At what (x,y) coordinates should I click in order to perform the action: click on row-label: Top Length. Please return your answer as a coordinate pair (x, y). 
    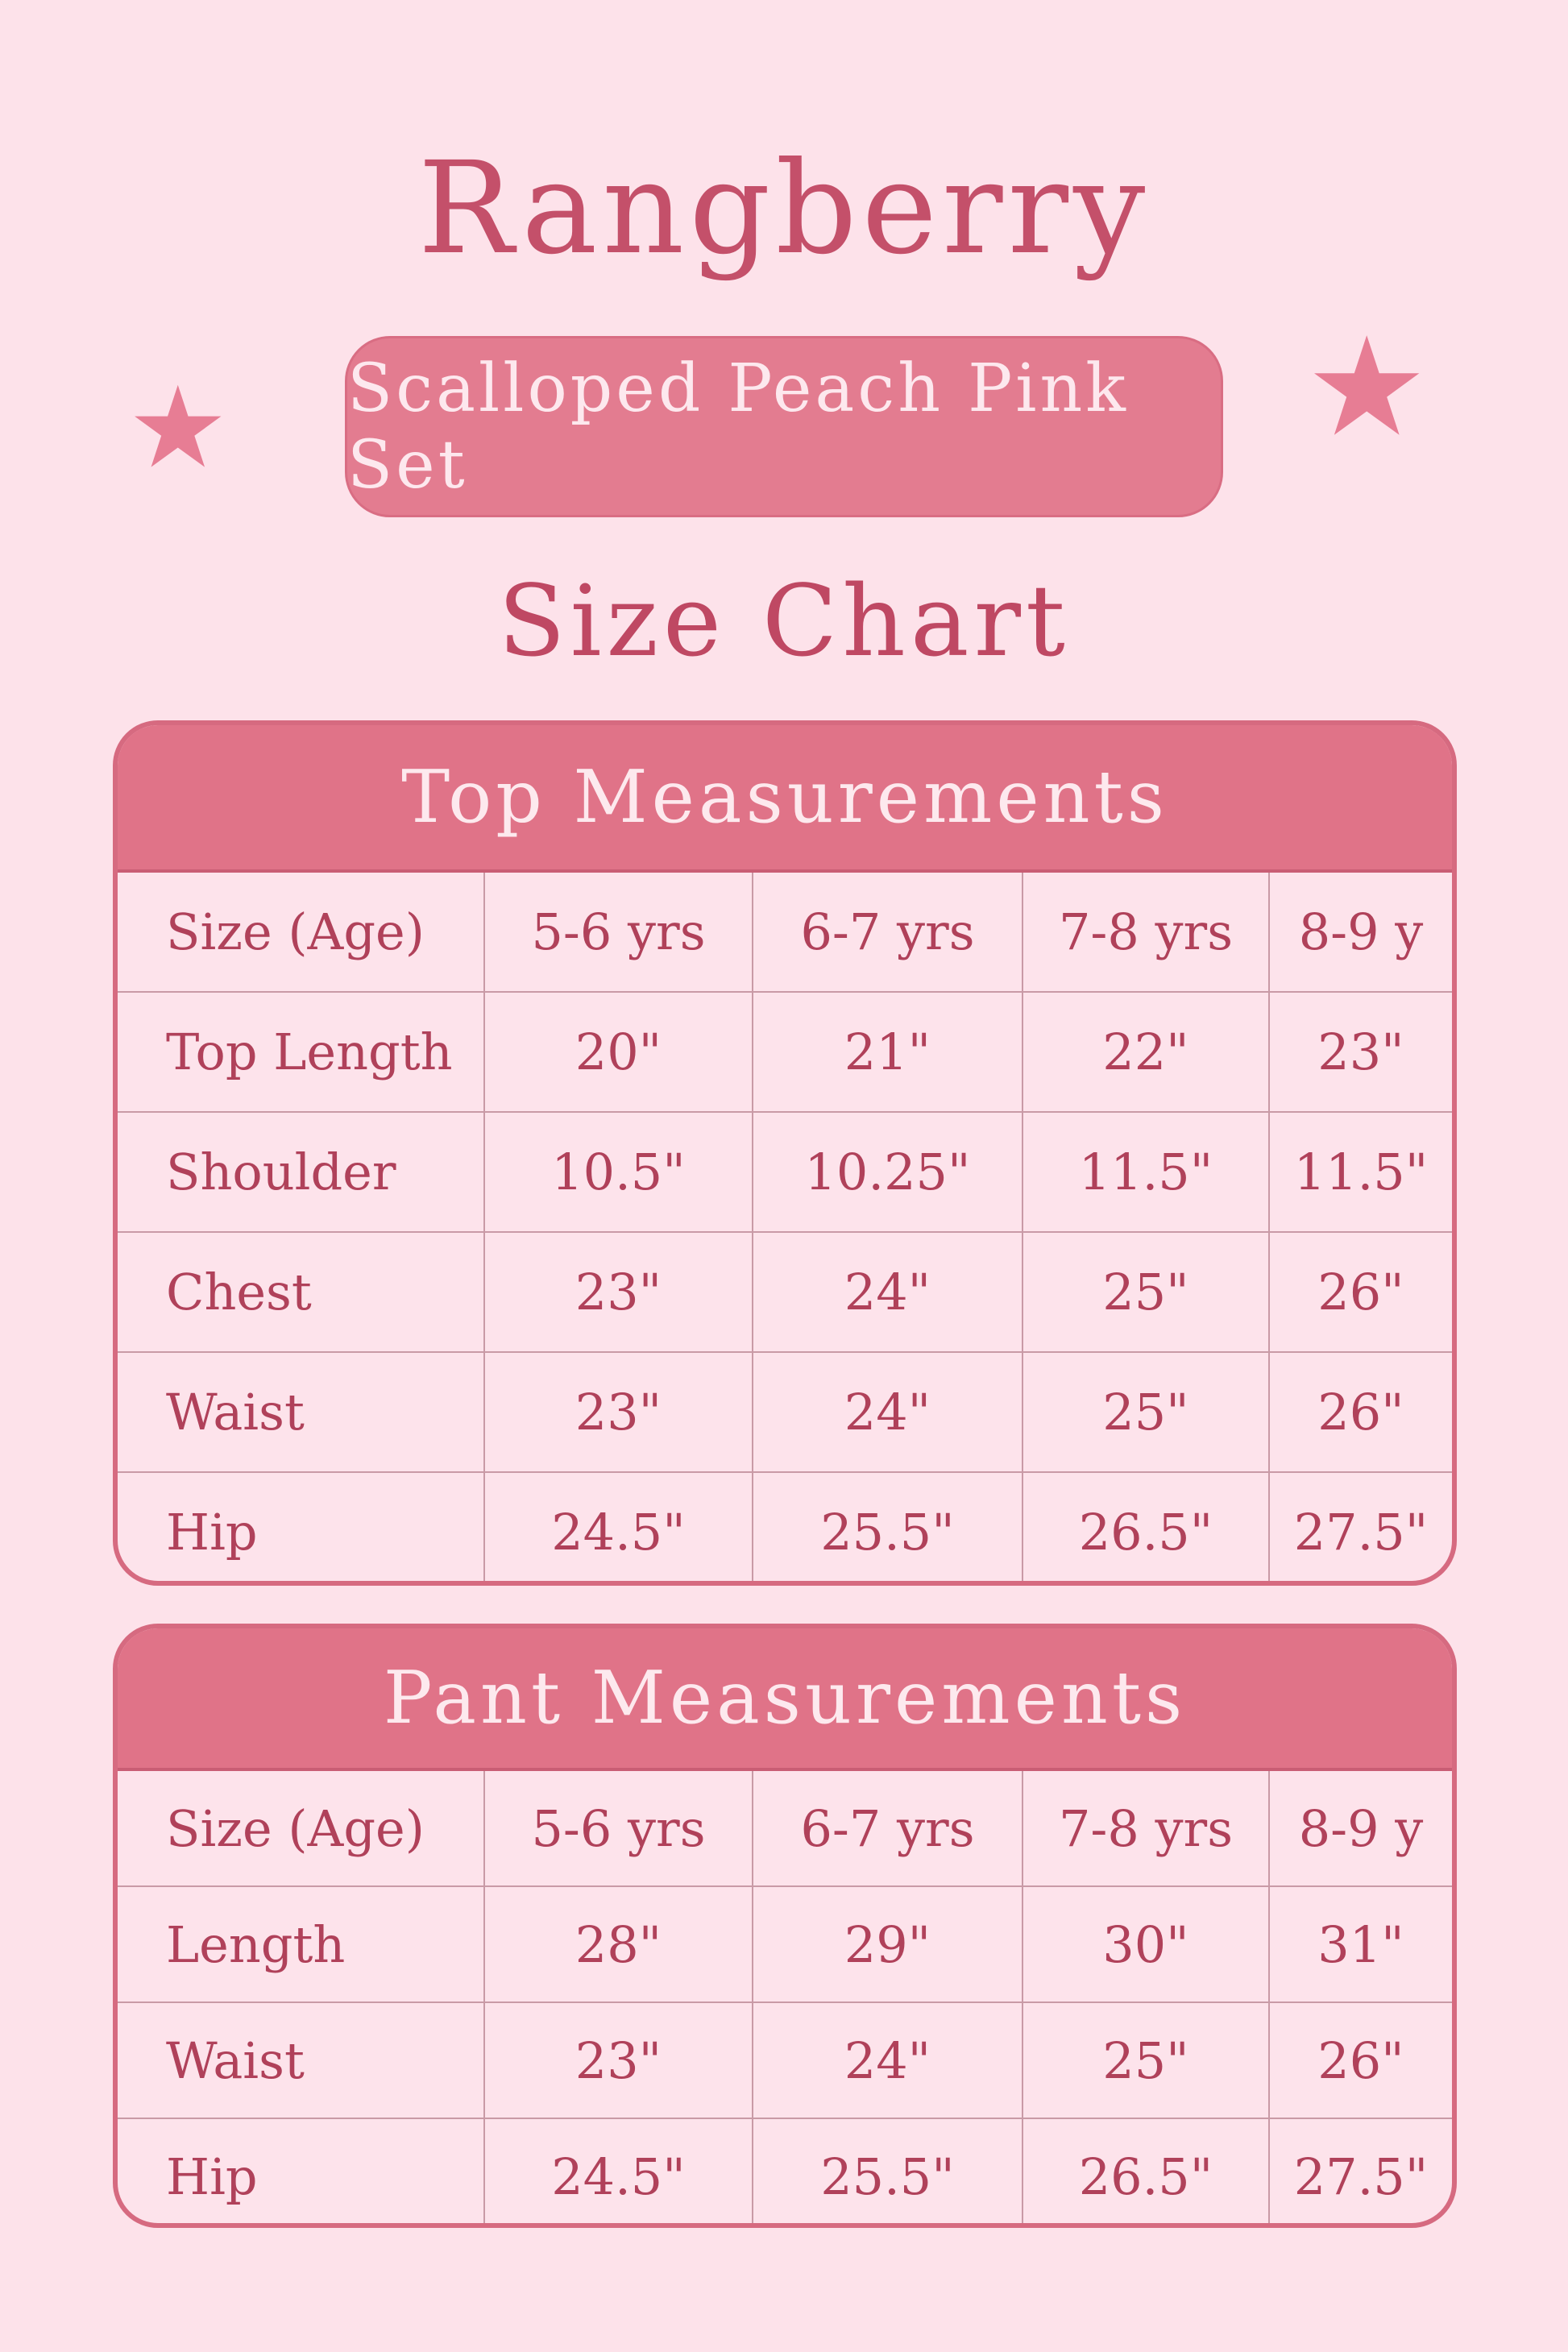
    Looking at the image, I should click on (301, 1052).